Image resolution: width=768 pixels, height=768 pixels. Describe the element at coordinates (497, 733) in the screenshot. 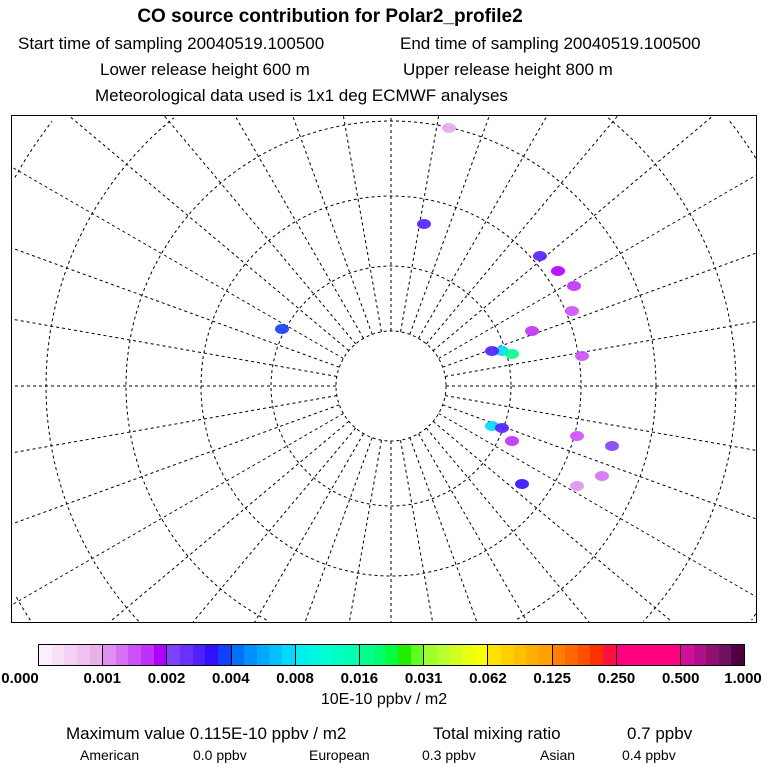

I see `total-mixing-label: Total mixing ratio` at that location.